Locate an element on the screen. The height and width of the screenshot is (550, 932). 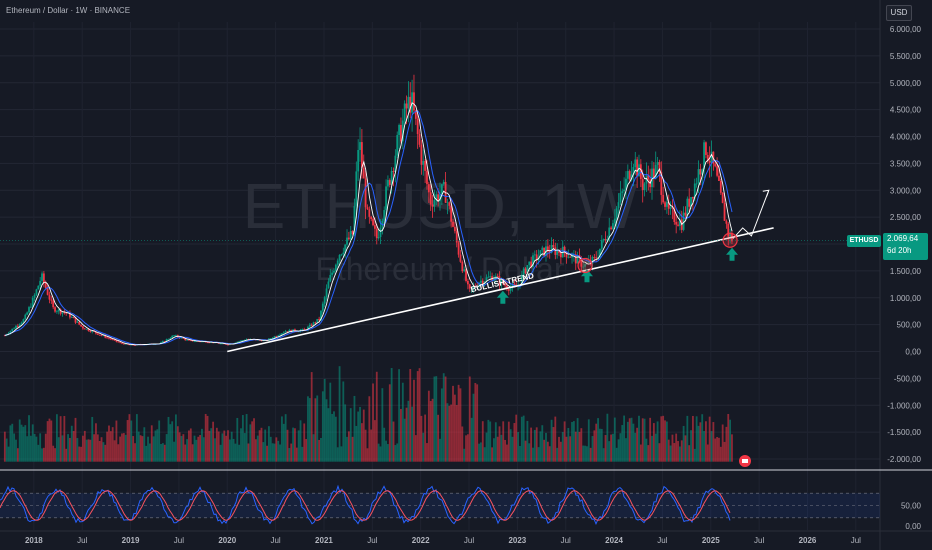
stoch-tick-label: 50,00 is located at coordinates (911, 506).